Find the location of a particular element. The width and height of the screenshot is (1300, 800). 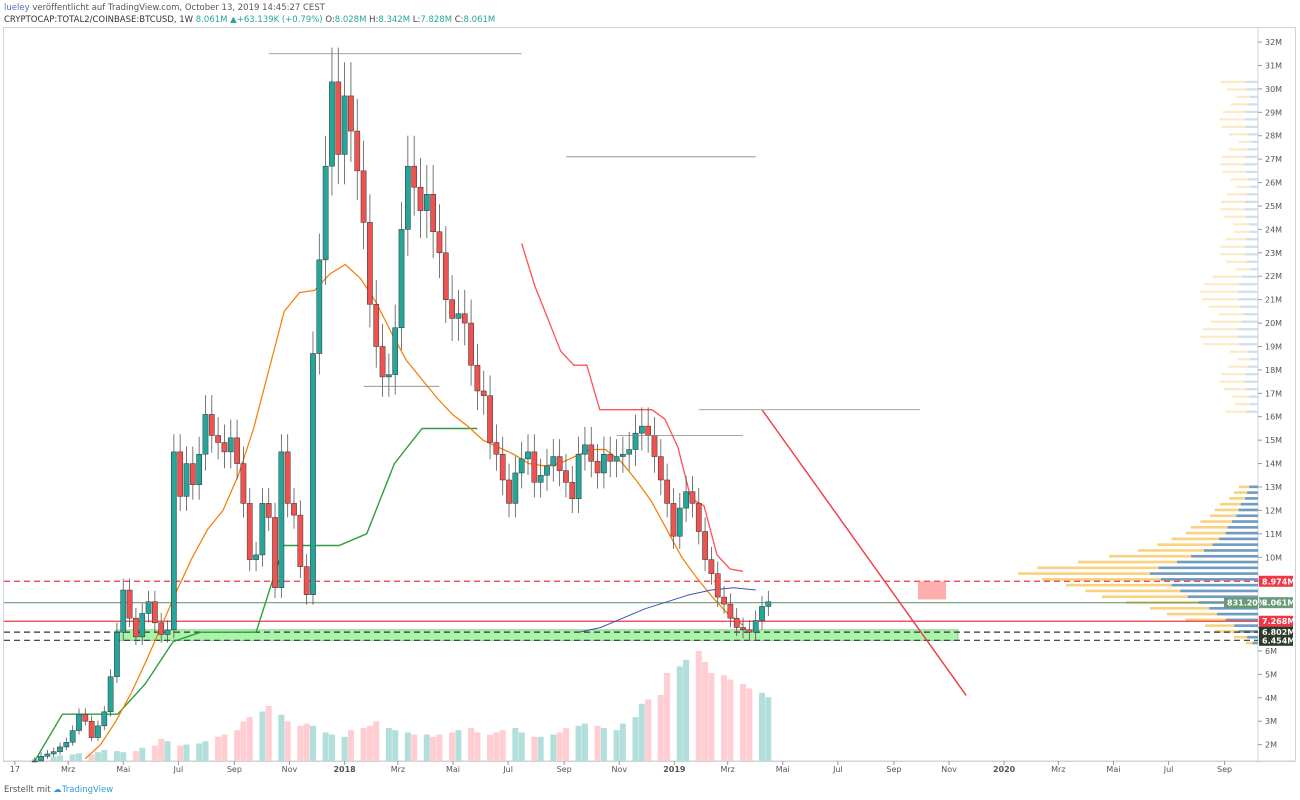

price-tick-label: 20M is located at coordinates (1273, 323).